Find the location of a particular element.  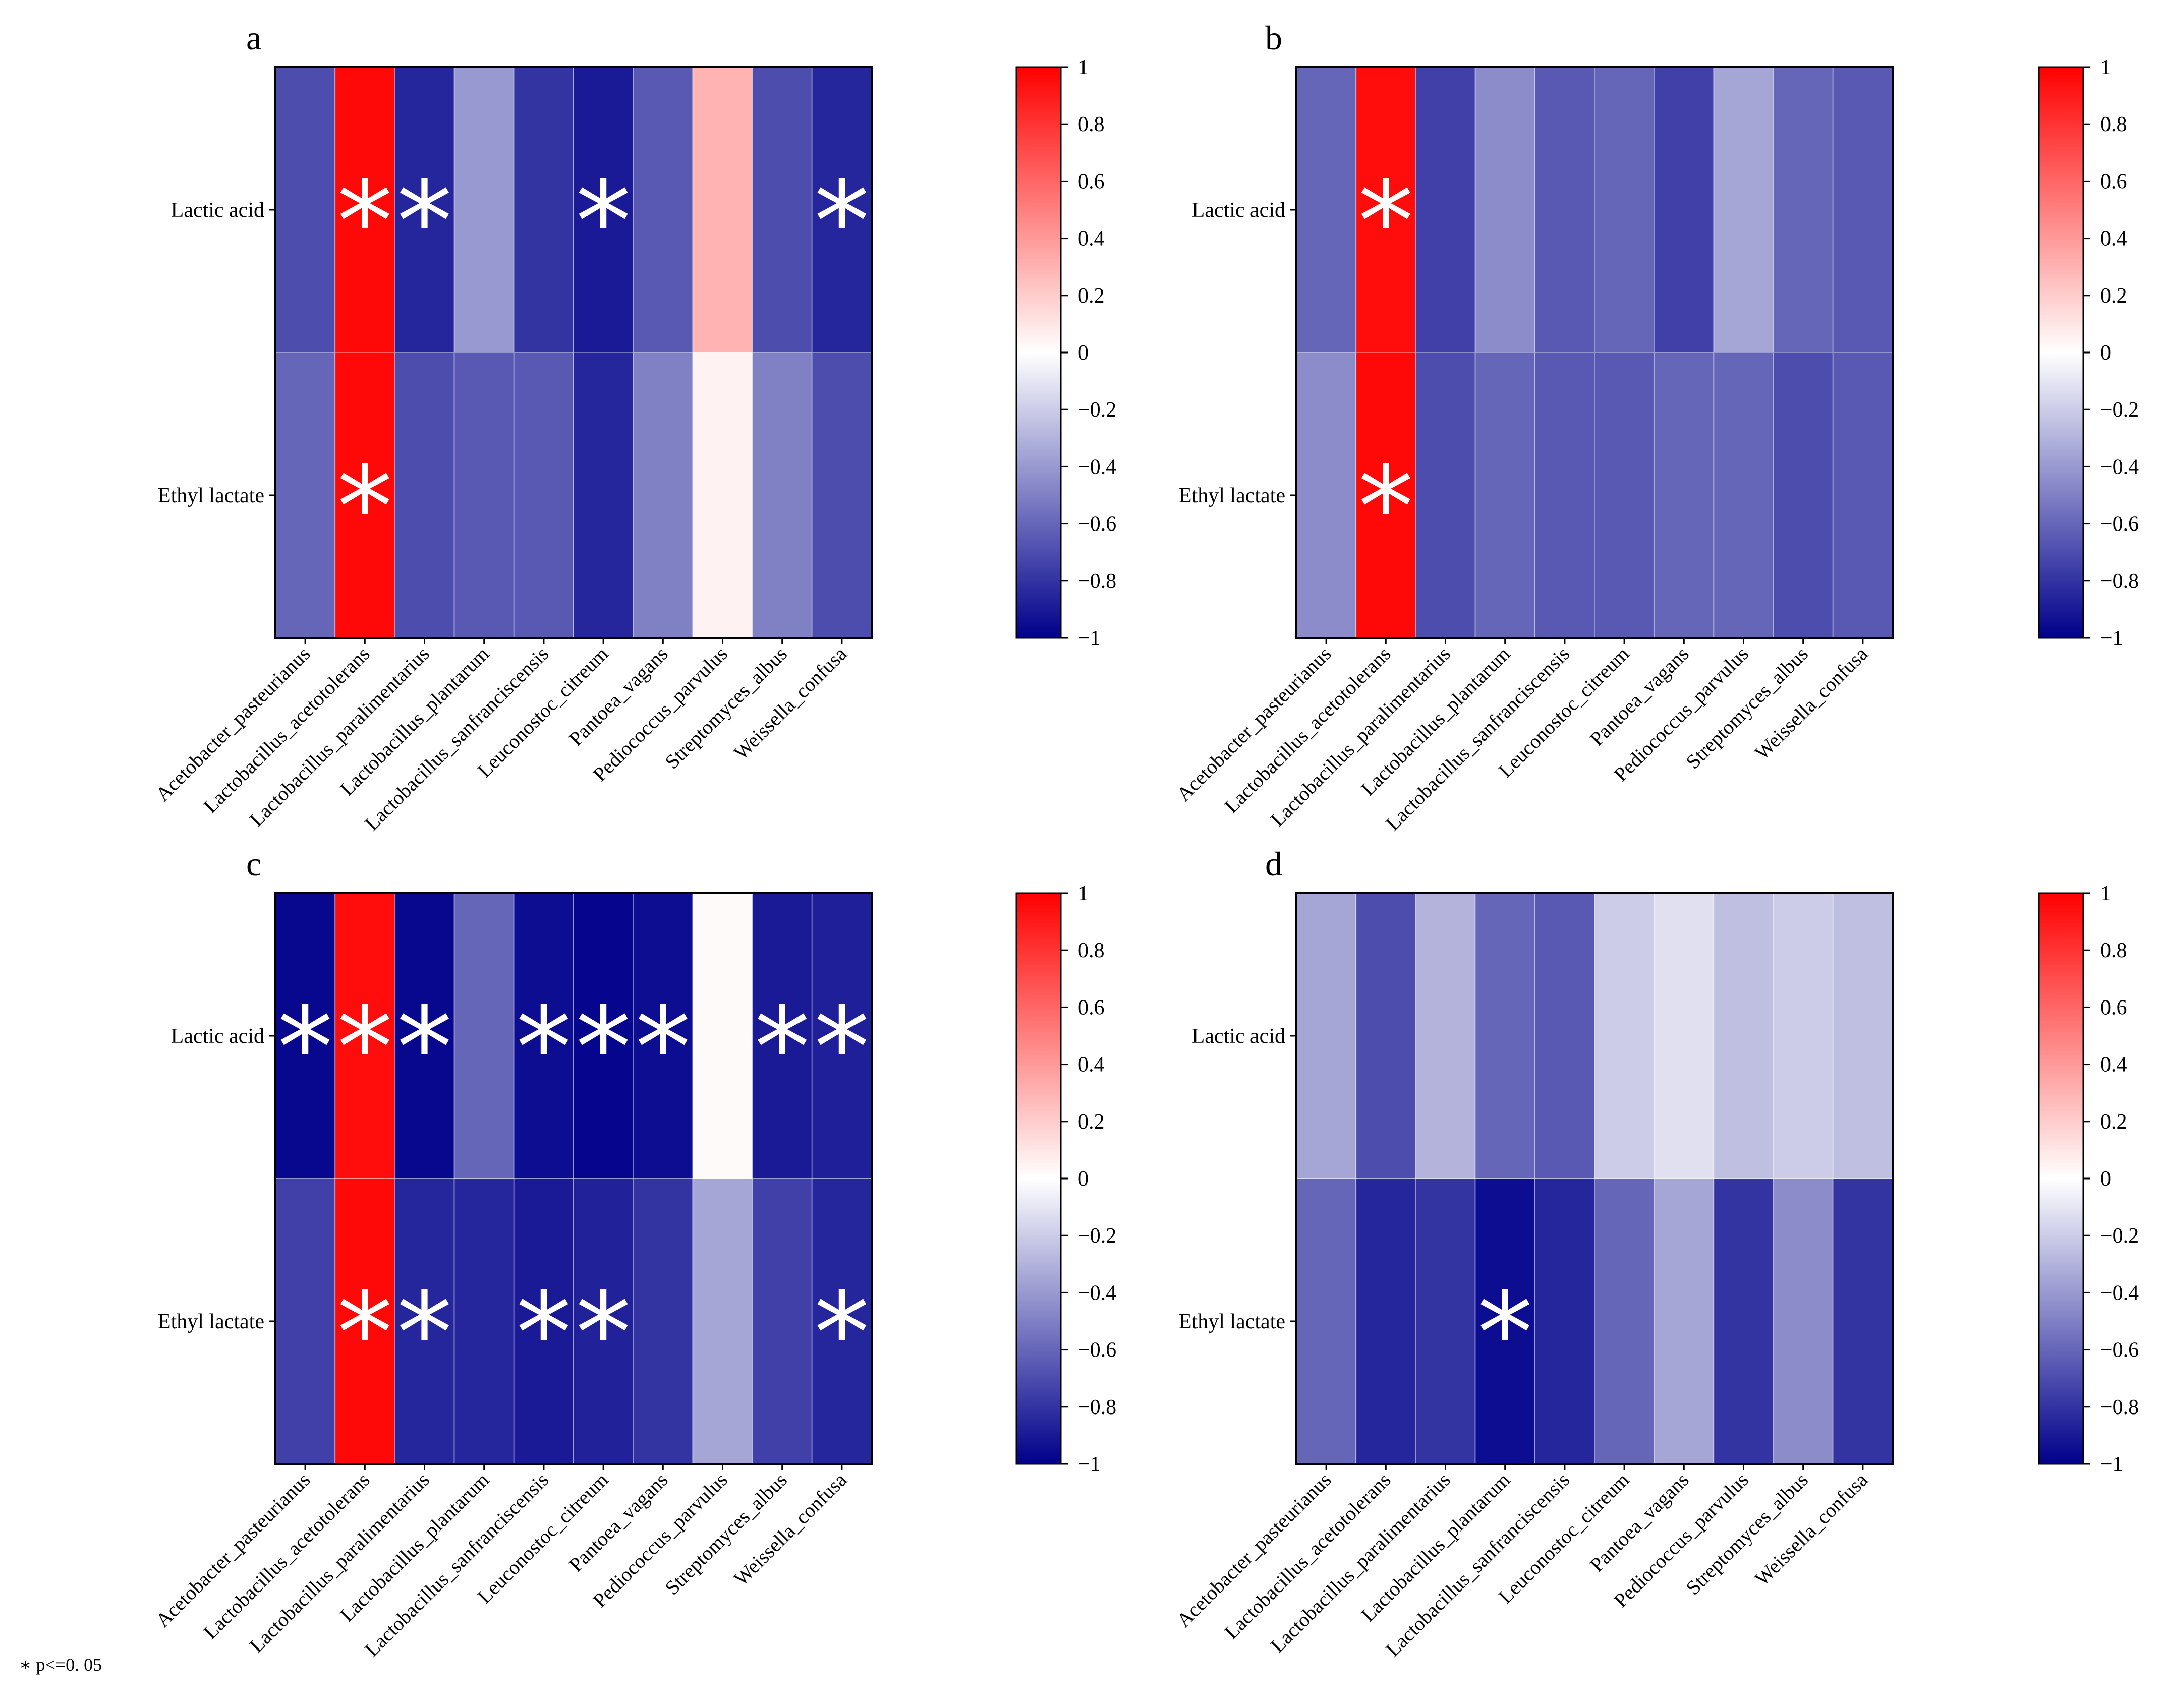

row-label: Lactic acid is located at coordinates (1239, 210).